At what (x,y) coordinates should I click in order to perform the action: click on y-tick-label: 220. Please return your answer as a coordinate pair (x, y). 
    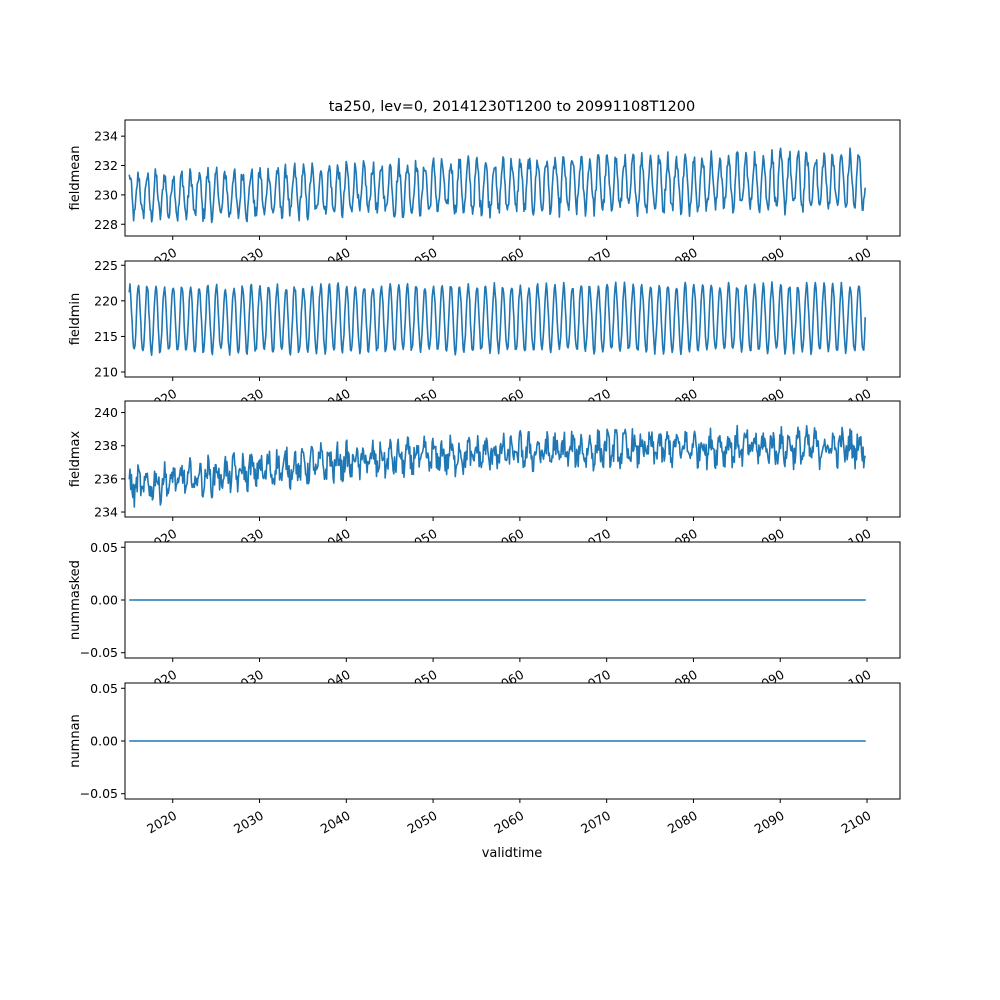
    Looking at the image, I should click on (106, 300).